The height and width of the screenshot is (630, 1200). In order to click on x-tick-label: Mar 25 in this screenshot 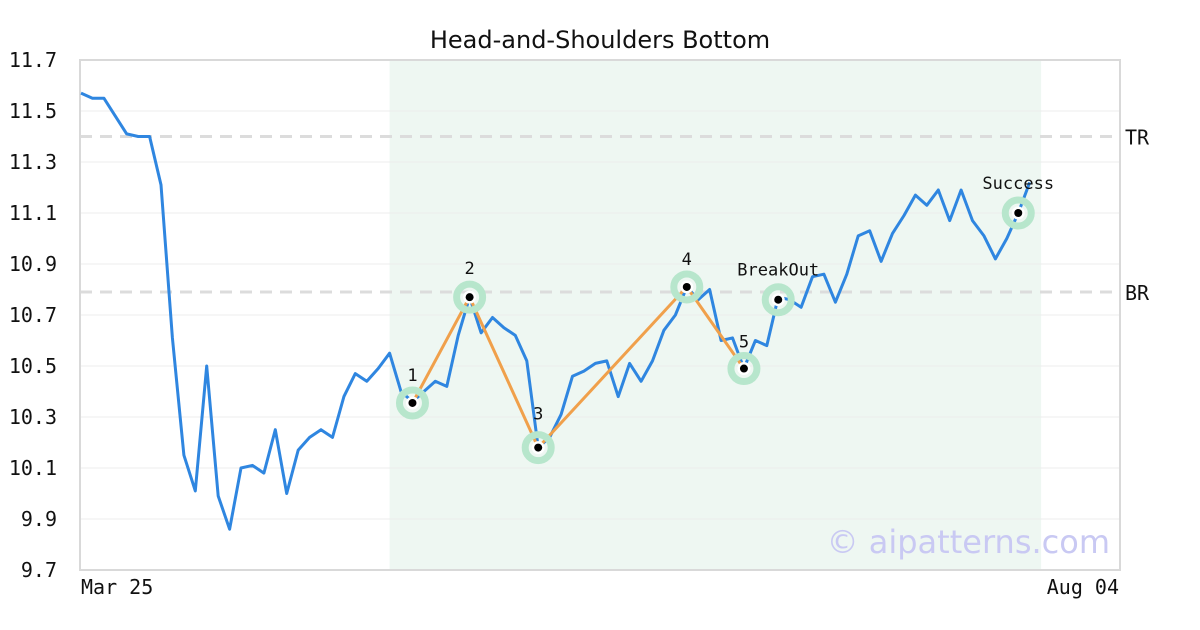, I will do `click(117, 587)`.